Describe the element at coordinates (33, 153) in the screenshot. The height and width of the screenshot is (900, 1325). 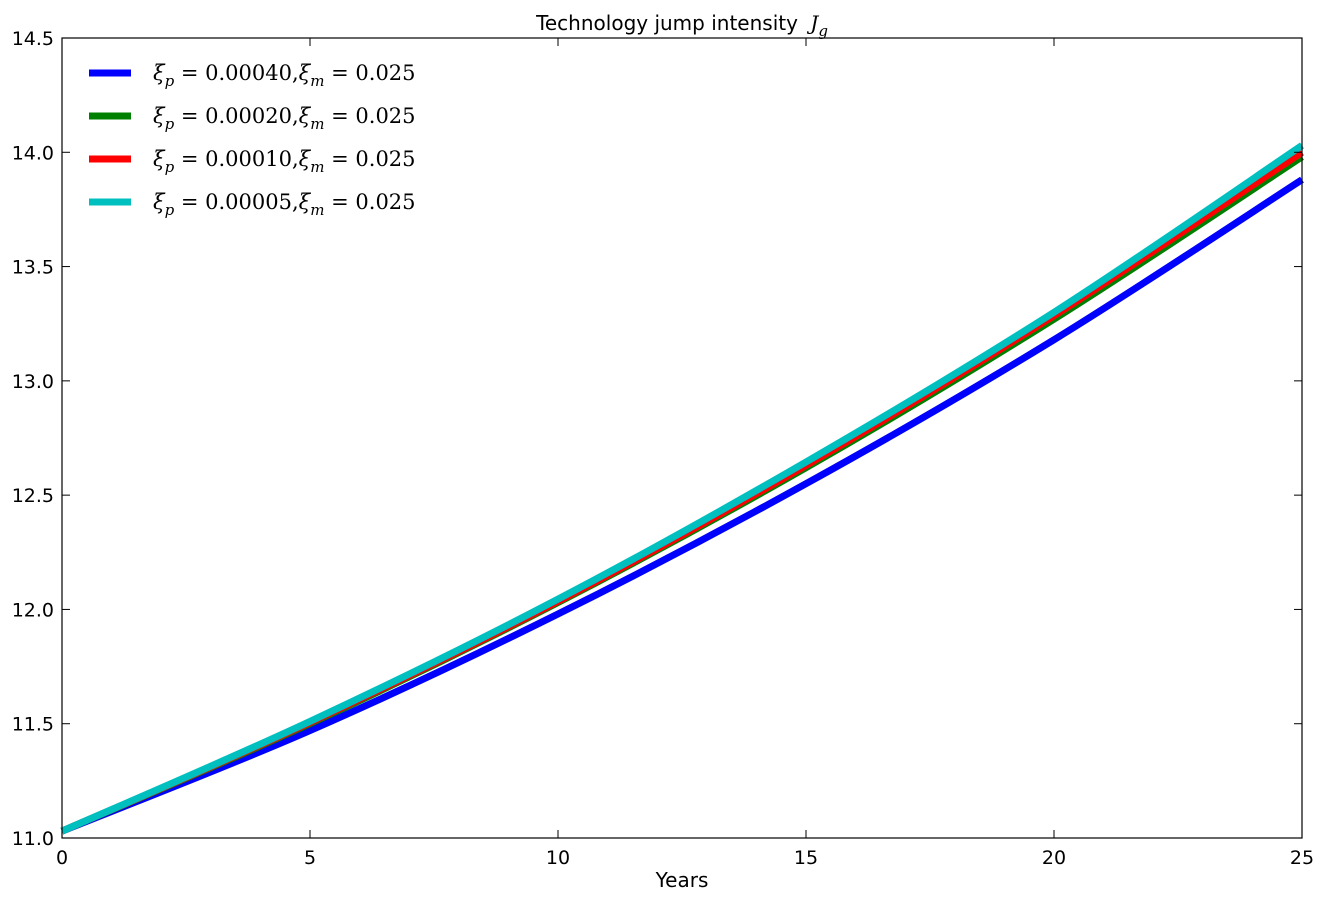
I see `y-tick-label: 14.0` at that location.